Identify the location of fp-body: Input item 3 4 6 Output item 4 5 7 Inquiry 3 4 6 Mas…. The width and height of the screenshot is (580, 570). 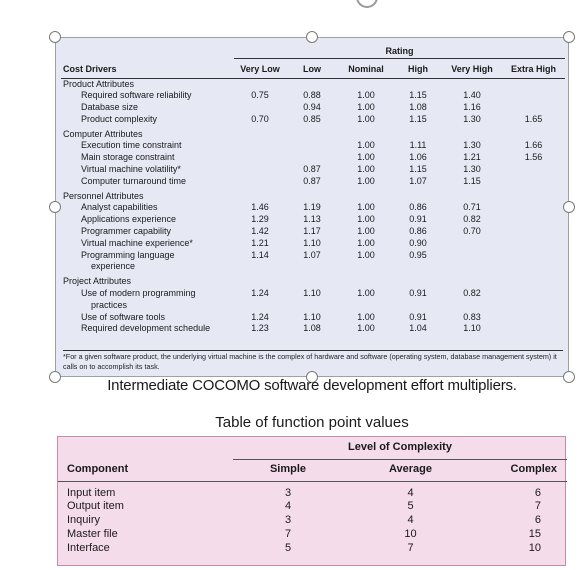
(312, 518).